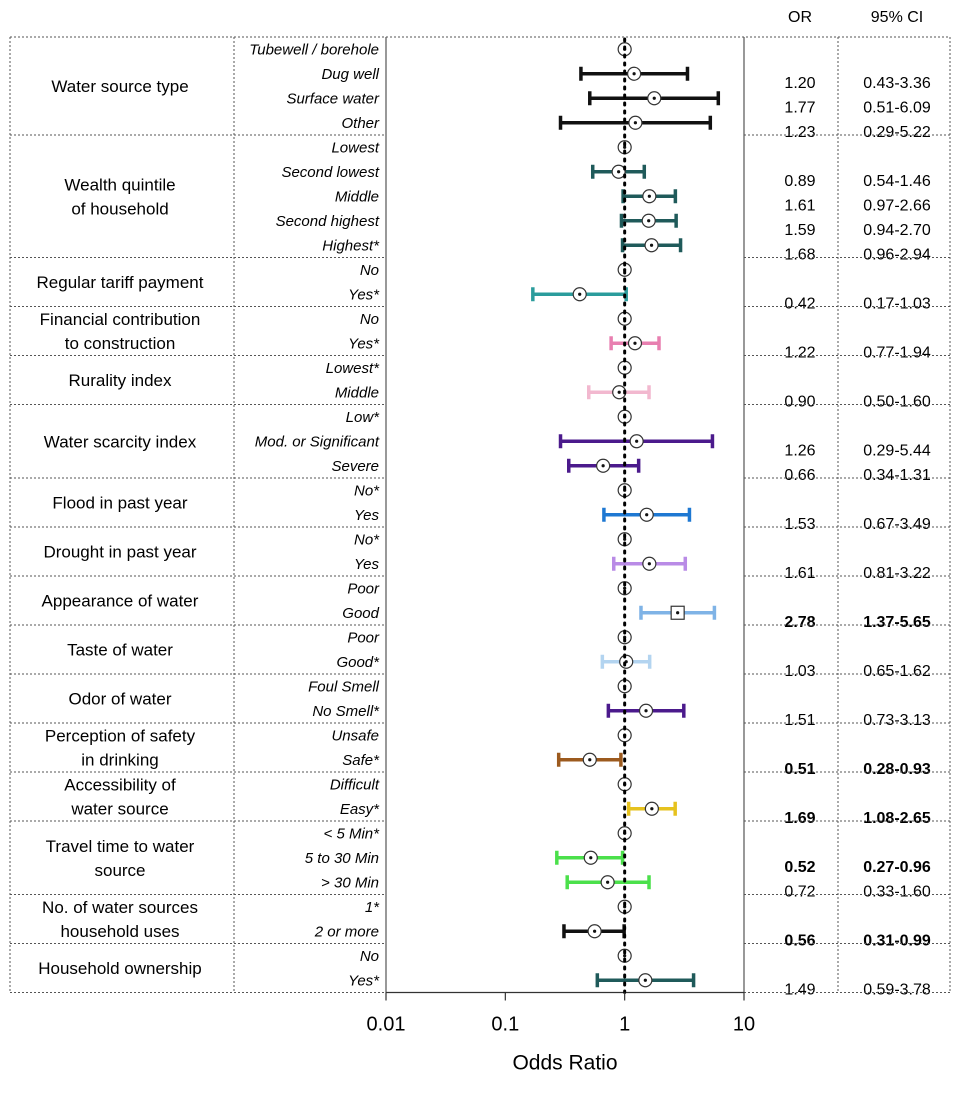  Describe the element at coordinates (120, 650) in the screenshot. I see `group-label: Taste of water` at that location.